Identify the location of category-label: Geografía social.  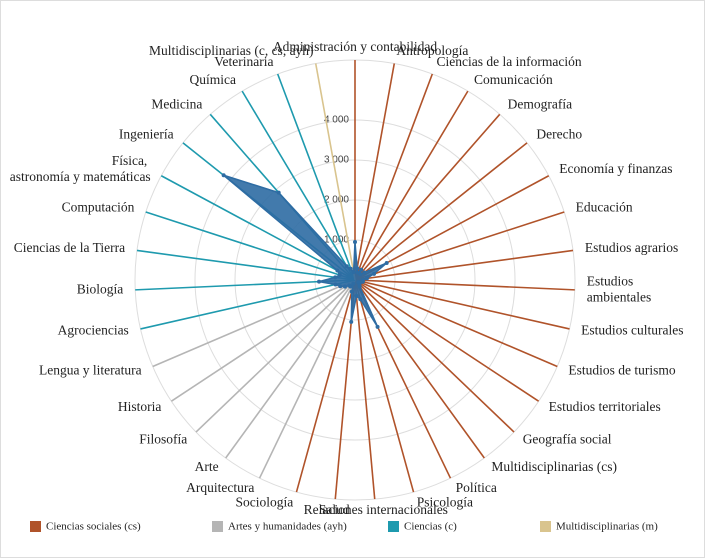
(567, 438).